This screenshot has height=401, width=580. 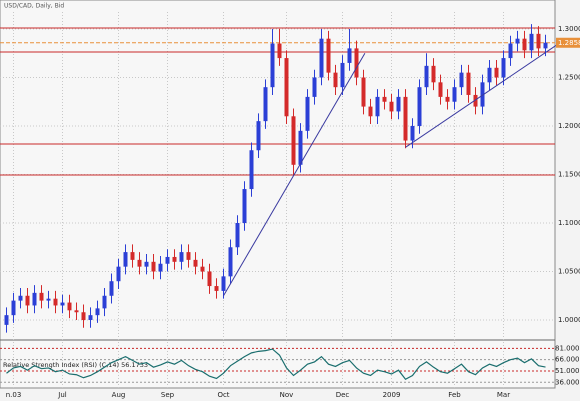 I want to click on chart-title: USD/CAD, Daily, Bid, so click(x=34, y=6).